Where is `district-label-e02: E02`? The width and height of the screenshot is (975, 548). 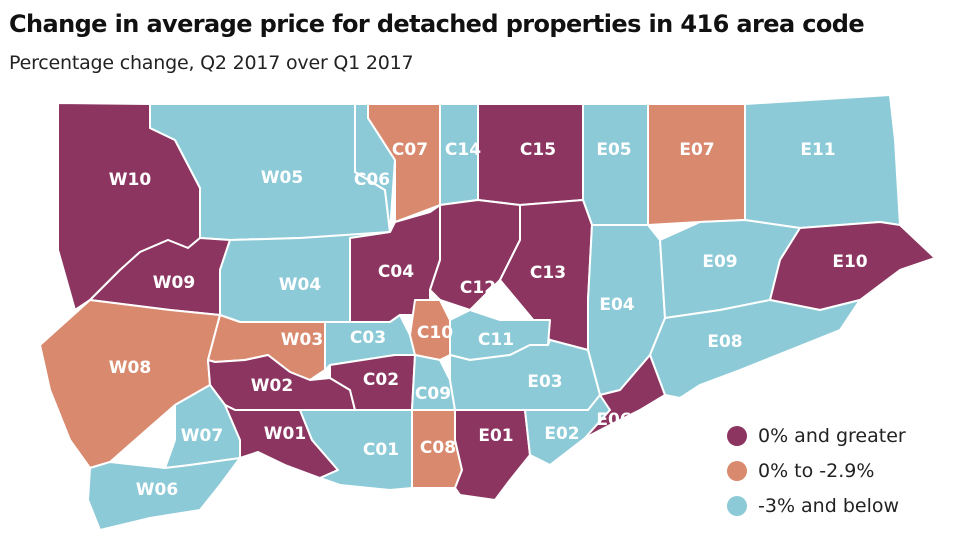
district-label-e02: E02 is located at coordinates (561, 434).